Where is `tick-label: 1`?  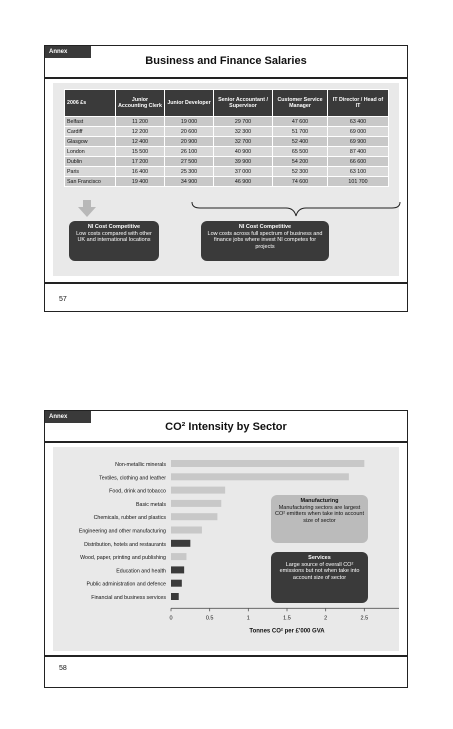 tick-label: 1 is located at coordinates (248, 618).